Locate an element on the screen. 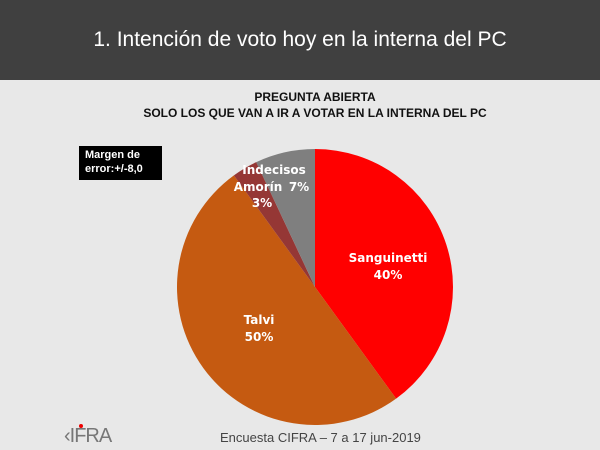 The image size is (600, 450). source-footer: Encuesta CIFRA – 7 a 17 jun-2019 is located at coordinates (320, 437).